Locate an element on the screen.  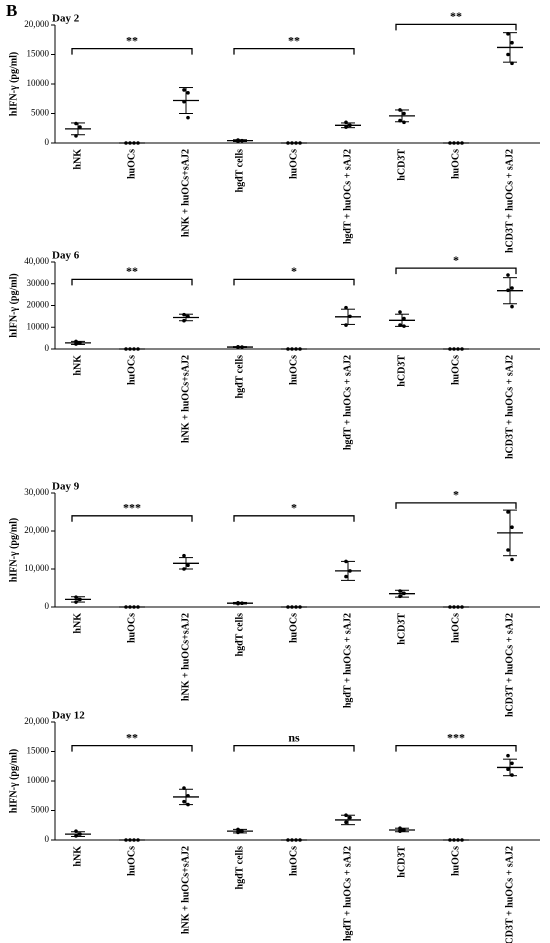
y-tick-label: 30000 is located at coordinates (38, 283).